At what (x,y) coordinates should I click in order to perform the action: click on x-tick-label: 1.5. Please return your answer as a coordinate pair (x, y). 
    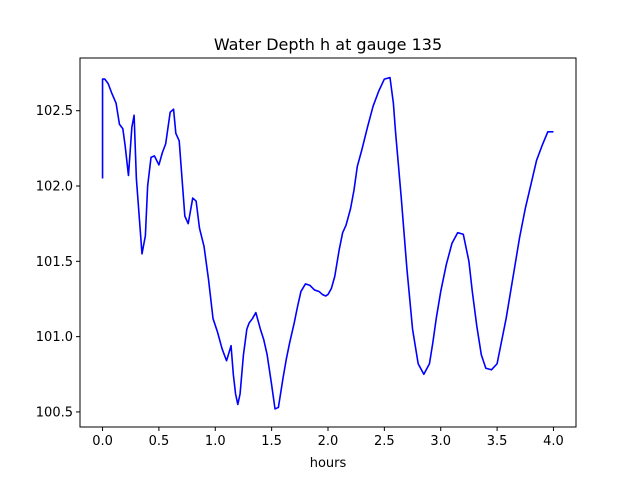
    Looking at the image, I should click on (271, 441).